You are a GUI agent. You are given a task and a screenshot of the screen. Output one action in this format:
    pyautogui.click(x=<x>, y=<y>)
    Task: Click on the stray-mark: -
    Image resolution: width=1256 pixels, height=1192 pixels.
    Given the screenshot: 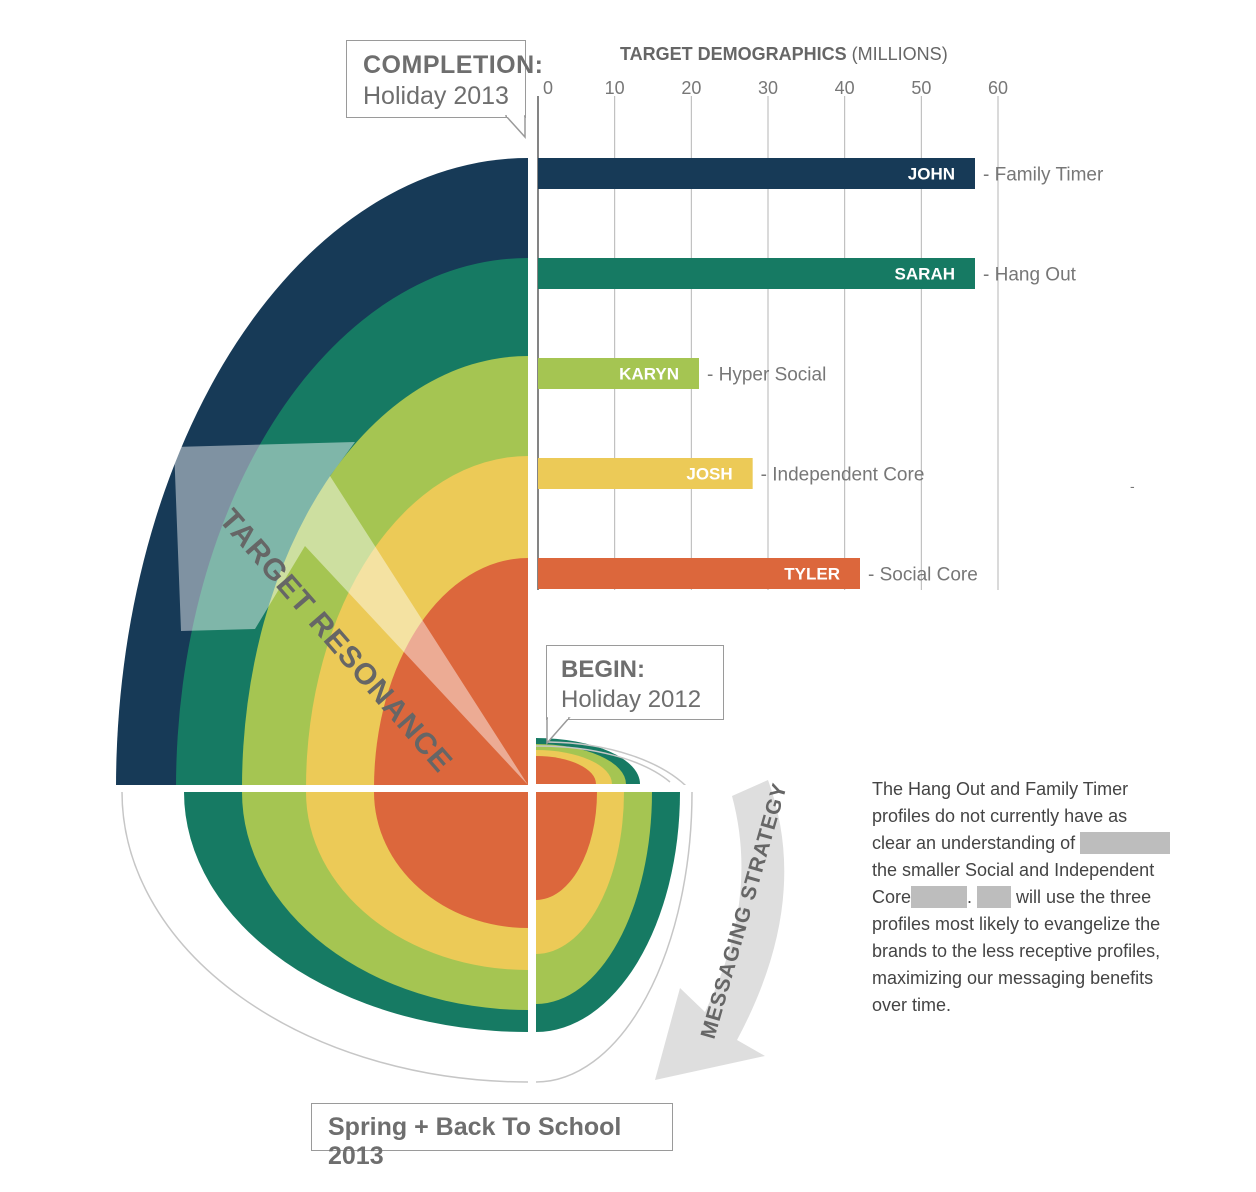 What is the action you would take?
    pyautogui.click(x=1132, y=486)
    